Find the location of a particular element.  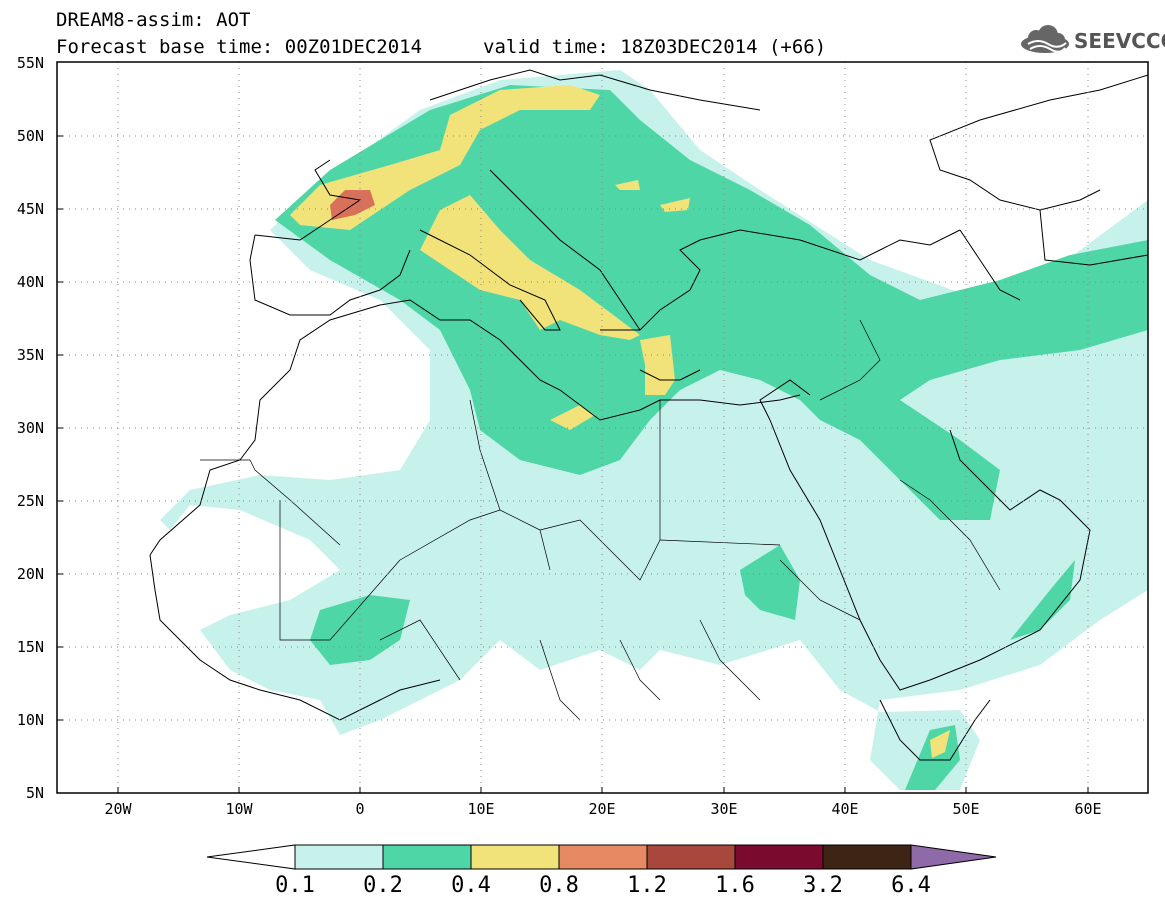

lat-tick-label: 20N is located at coordinates (30, 574).